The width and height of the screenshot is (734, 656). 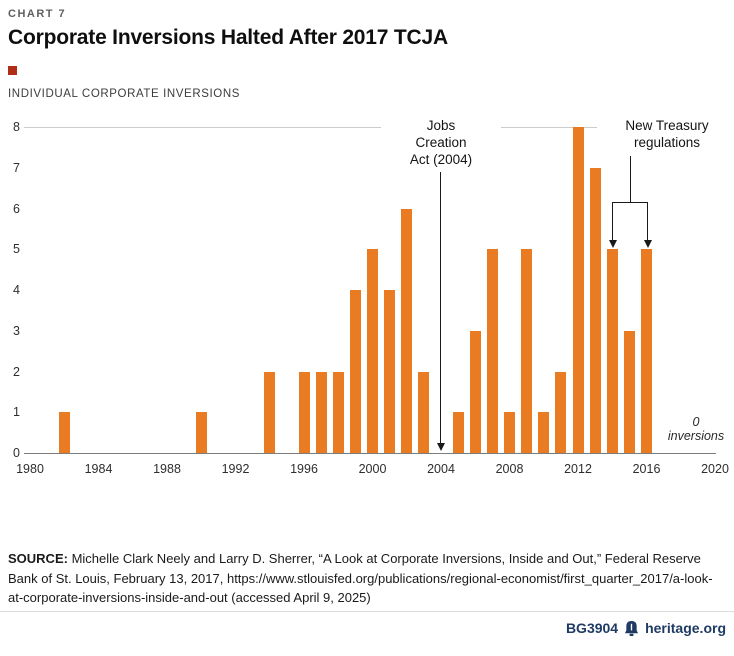 I want to click on bar-1990, so click(x=201, y=433).